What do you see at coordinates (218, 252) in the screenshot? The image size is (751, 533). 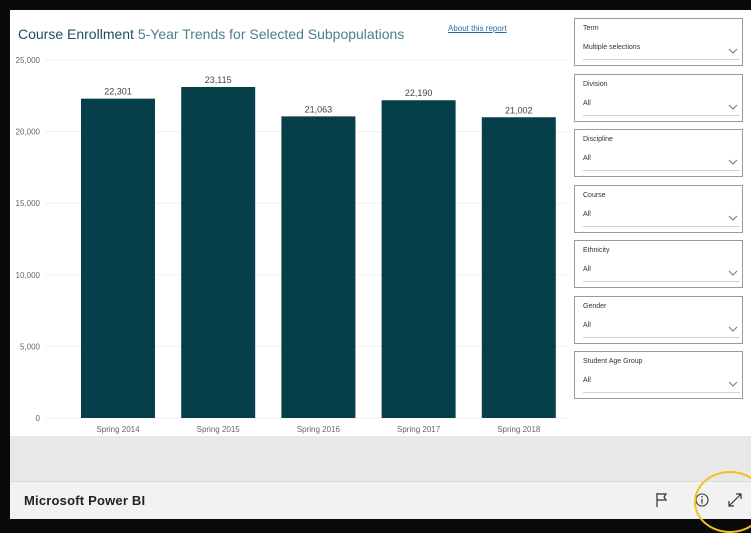 I see `bar-spring-2015` at bounding box center [218, 252].